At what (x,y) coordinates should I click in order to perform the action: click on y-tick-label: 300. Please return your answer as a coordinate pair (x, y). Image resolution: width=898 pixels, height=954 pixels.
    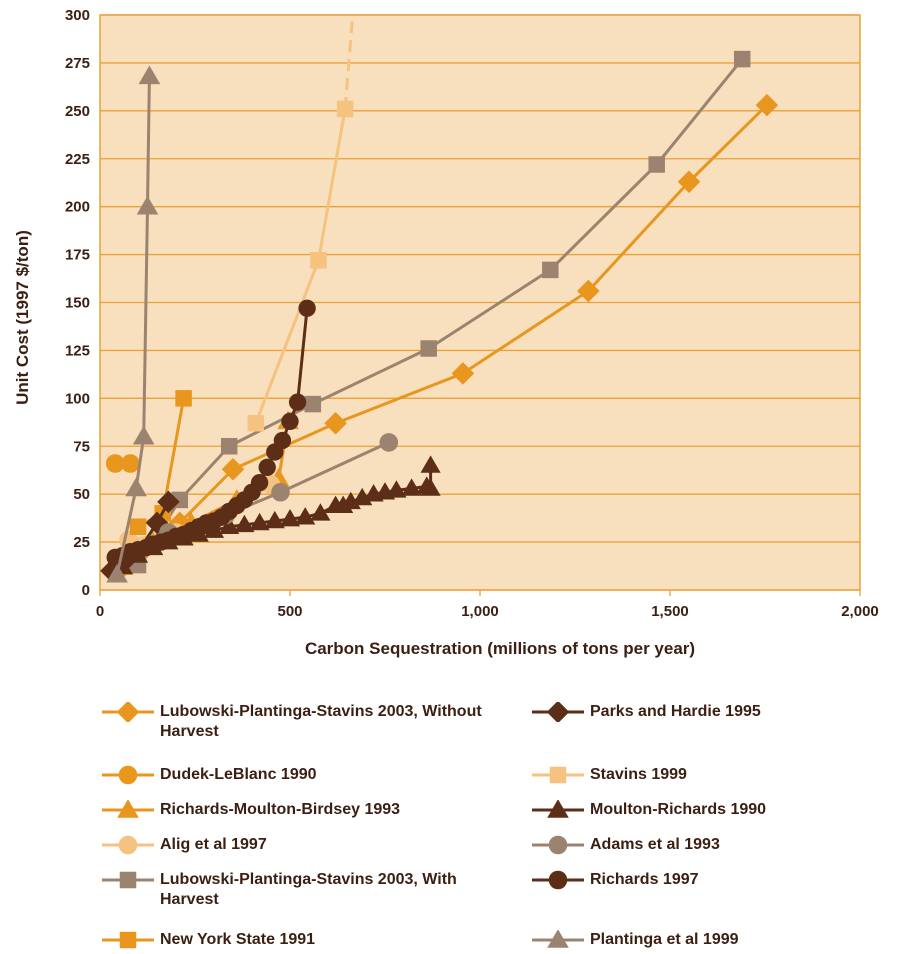
    Looking at the image, I should click on (77, 15).